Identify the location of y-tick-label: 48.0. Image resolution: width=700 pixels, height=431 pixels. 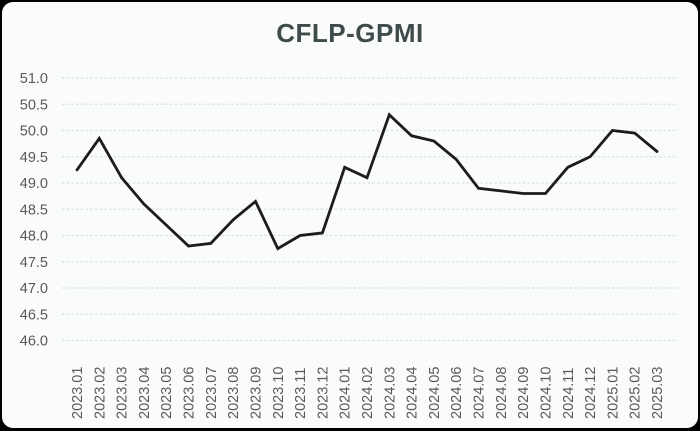
(34, 237).